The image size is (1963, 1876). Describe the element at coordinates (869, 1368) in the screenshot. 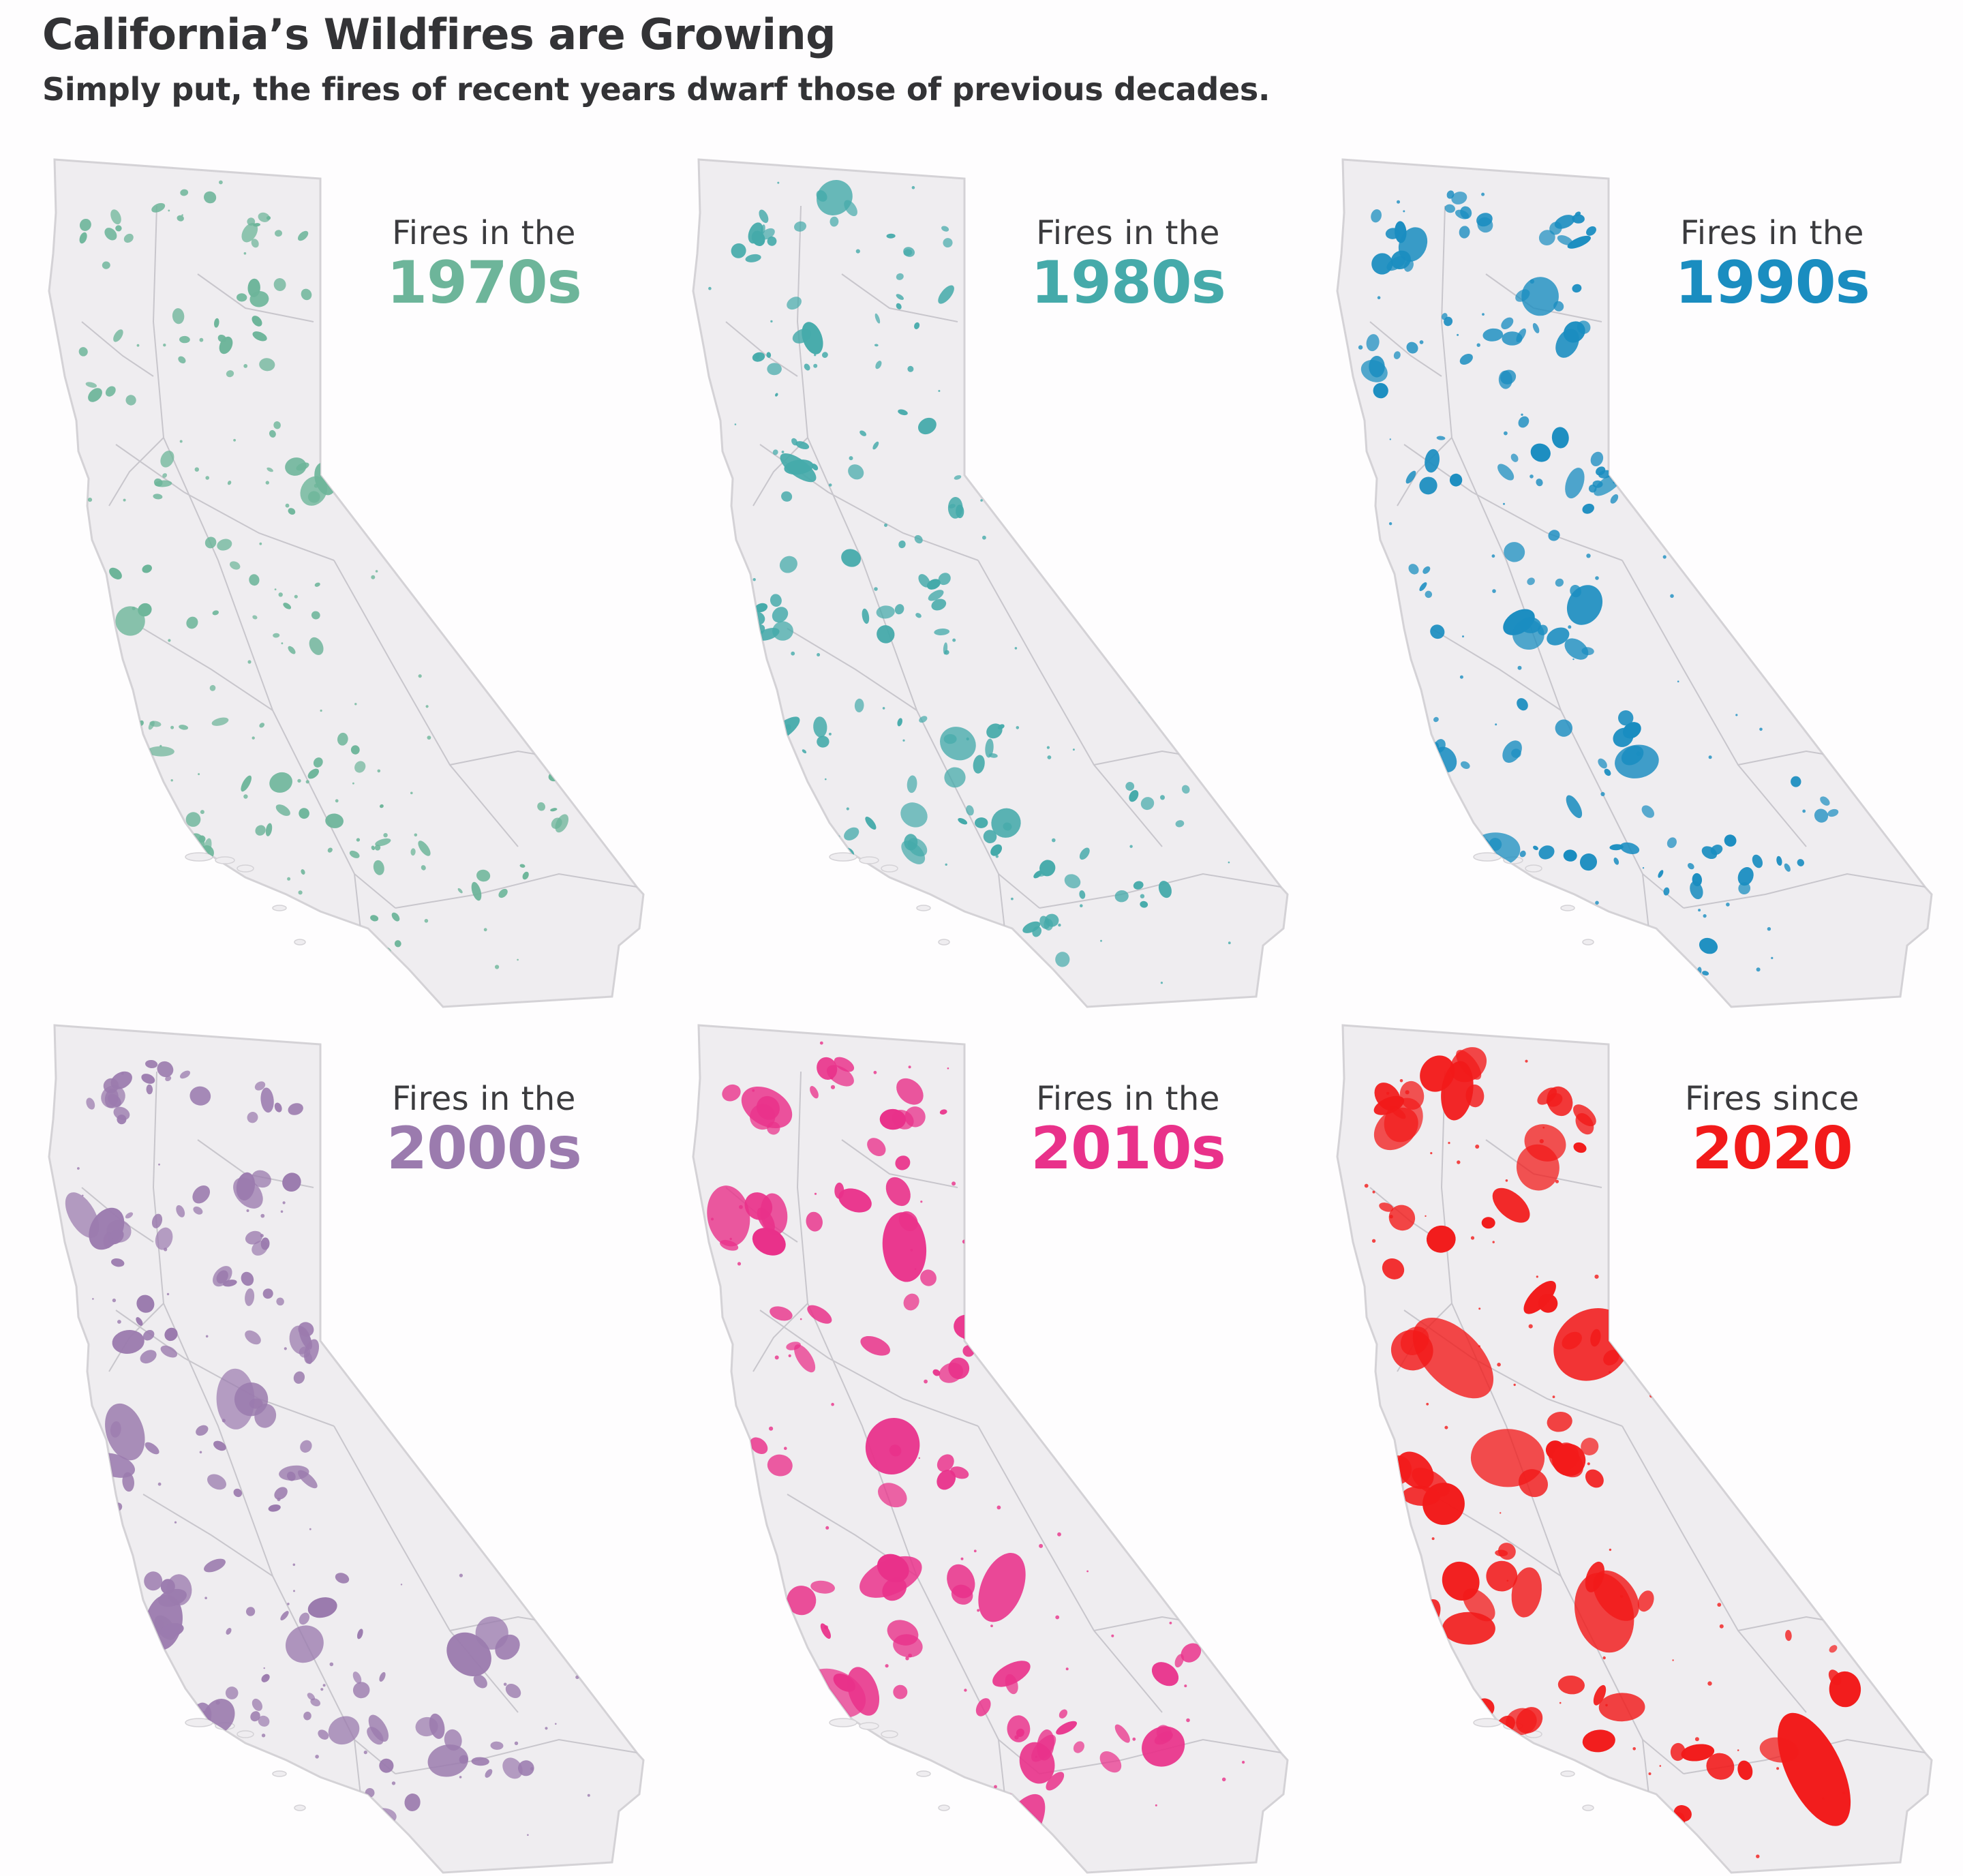

I see `road` at that location.